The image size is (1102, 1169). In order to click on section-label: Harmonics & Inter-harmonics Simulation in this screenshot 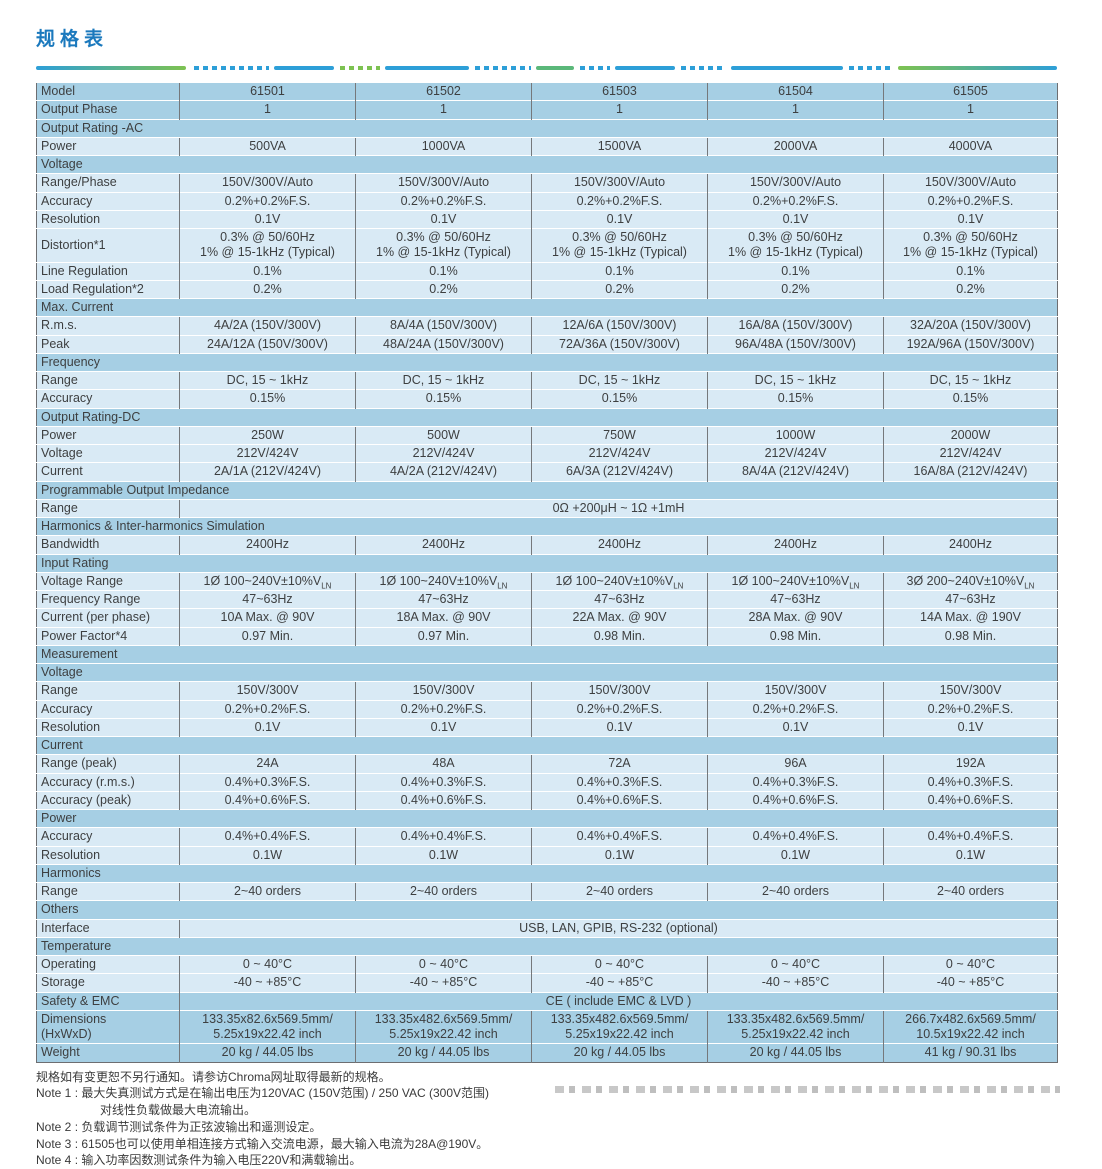, I will do `click(547, 527)`.